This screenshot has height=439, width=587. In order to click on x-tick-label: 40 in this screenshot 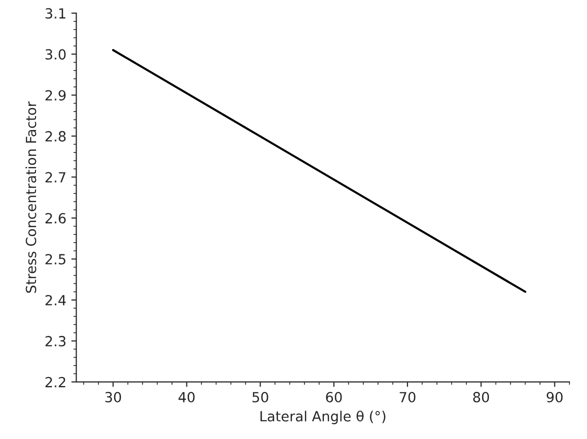, I will do `click(186, 397)`.